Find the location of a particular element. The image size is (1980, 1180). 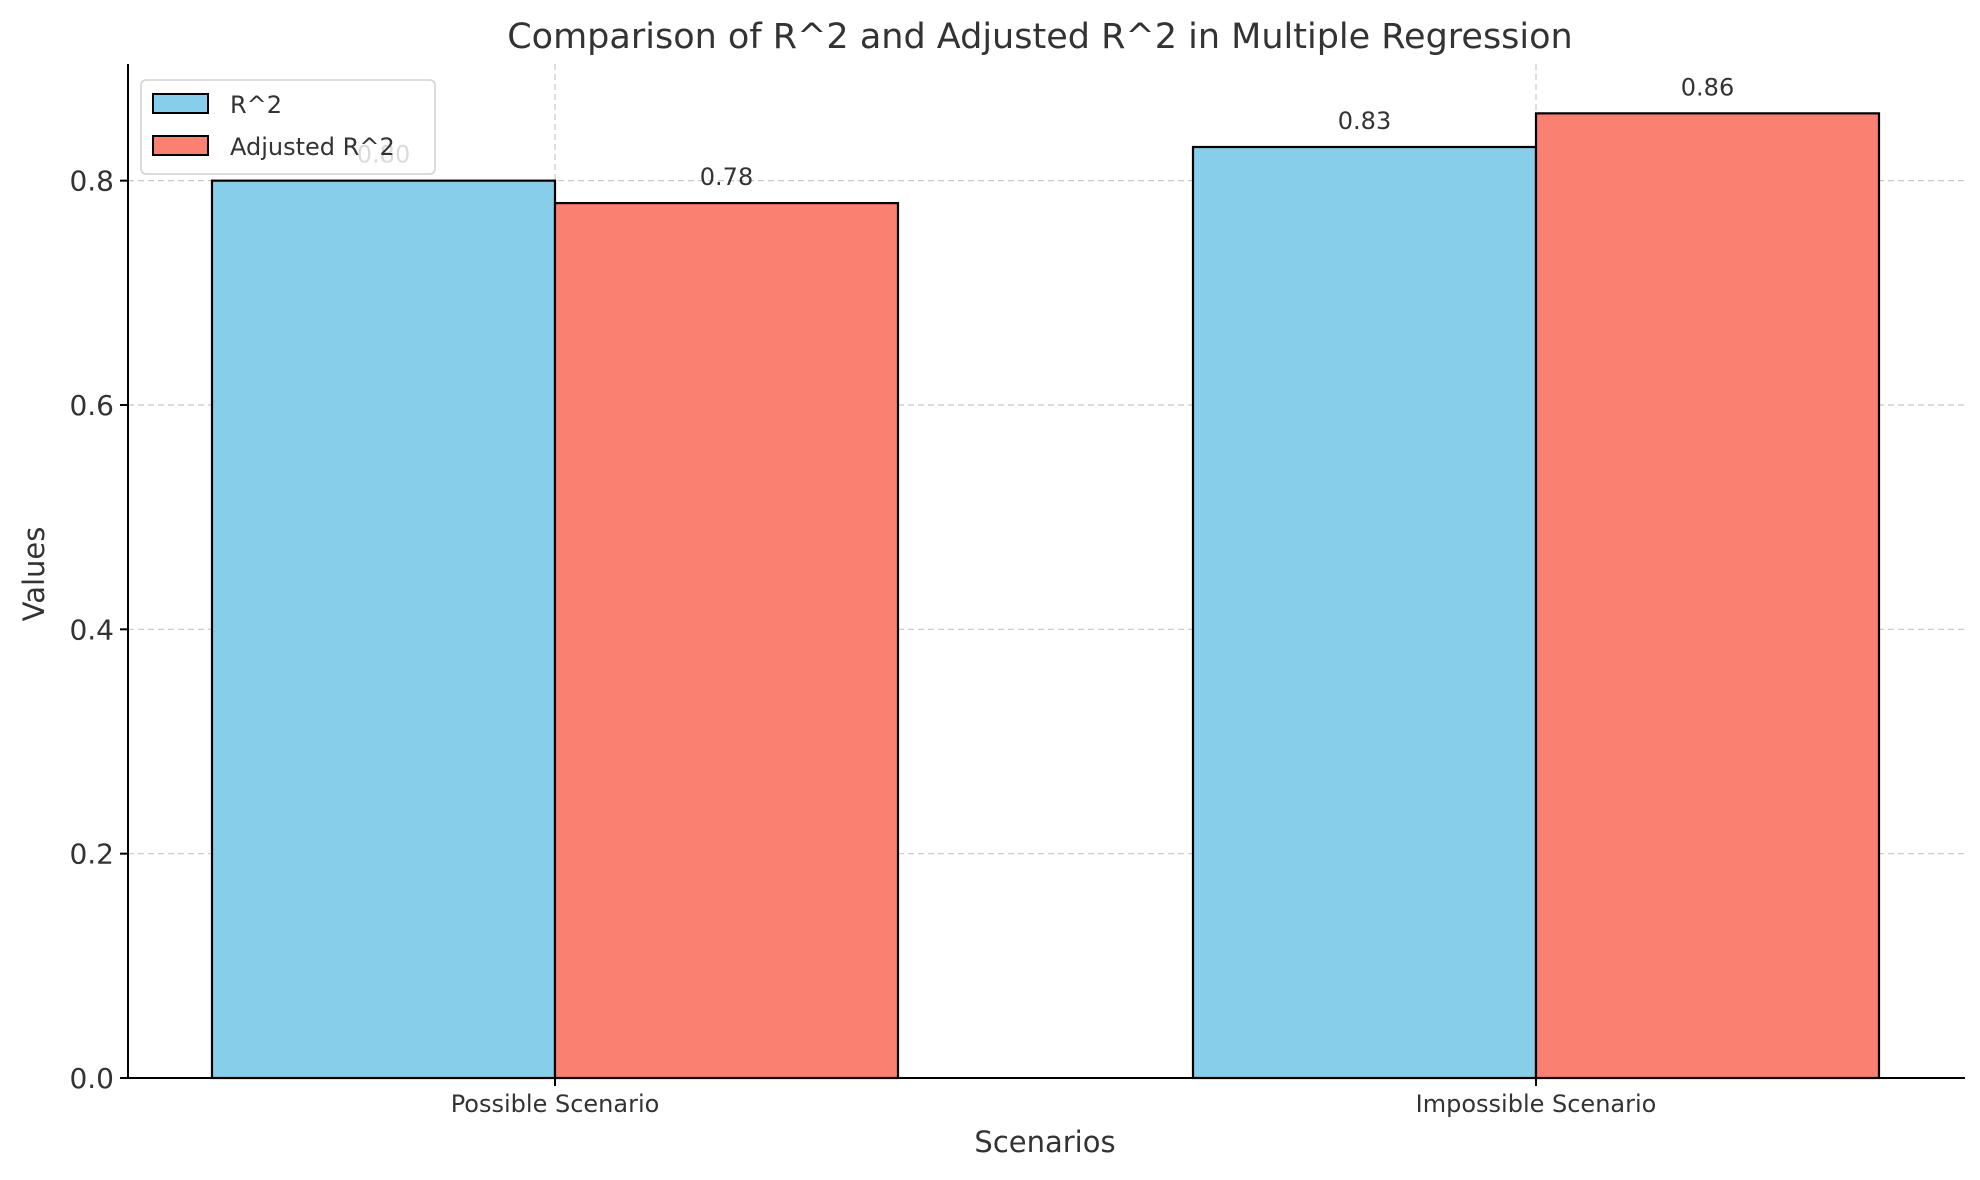

y-tick-label: 0.2 is located at coordinates (91, 854).